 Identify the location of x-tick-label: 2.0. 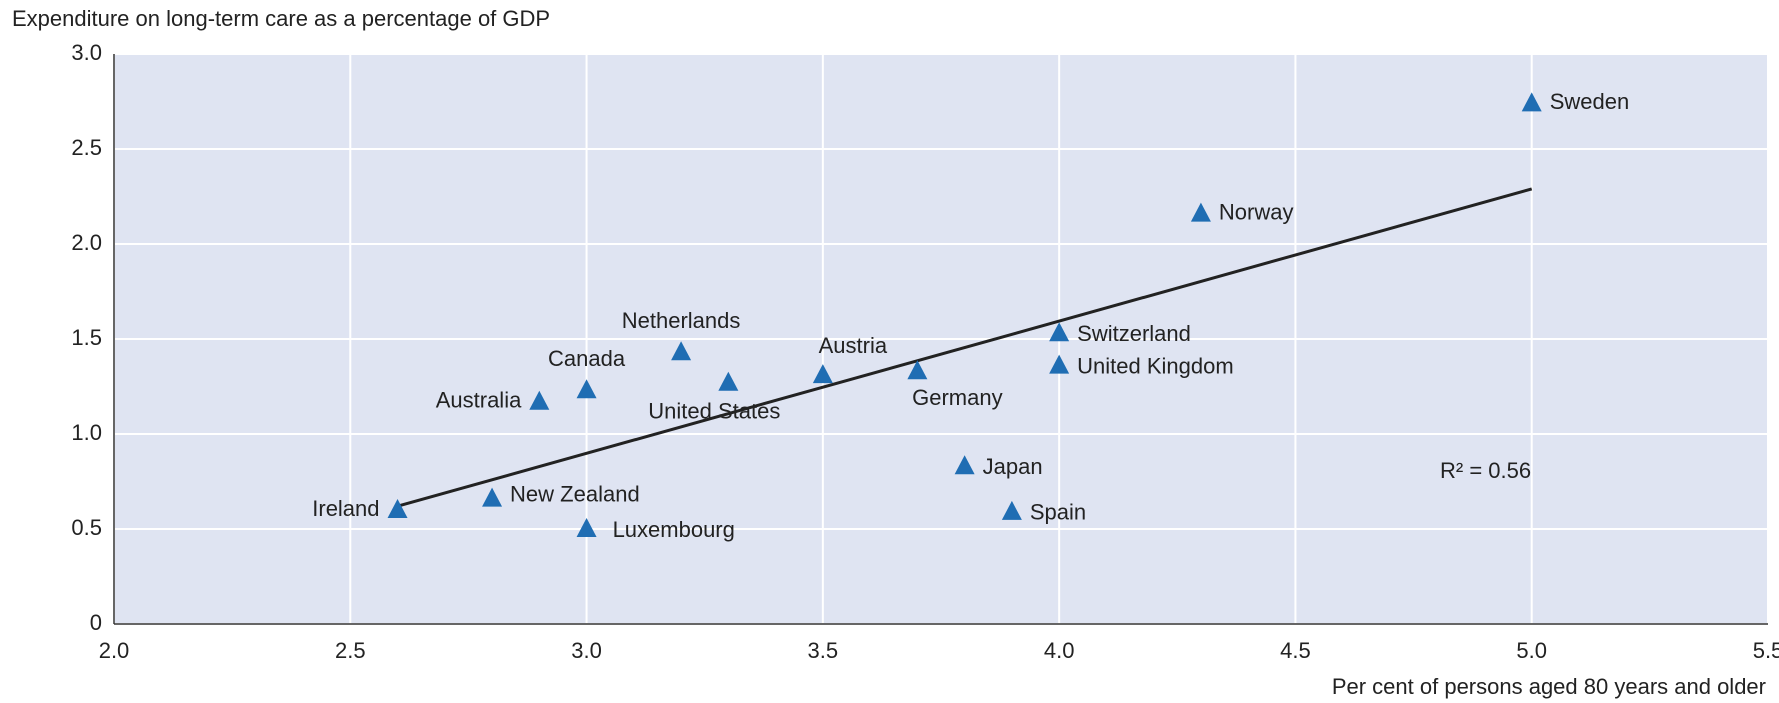
(114, 650).